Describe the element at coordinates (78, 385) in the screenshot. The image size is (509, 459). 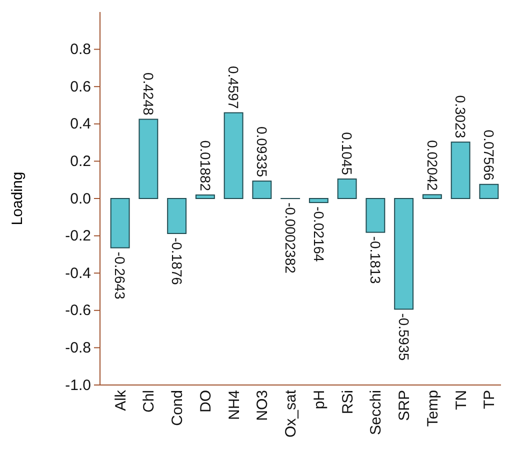
I see `y-tick-label: -1.0` at that location.